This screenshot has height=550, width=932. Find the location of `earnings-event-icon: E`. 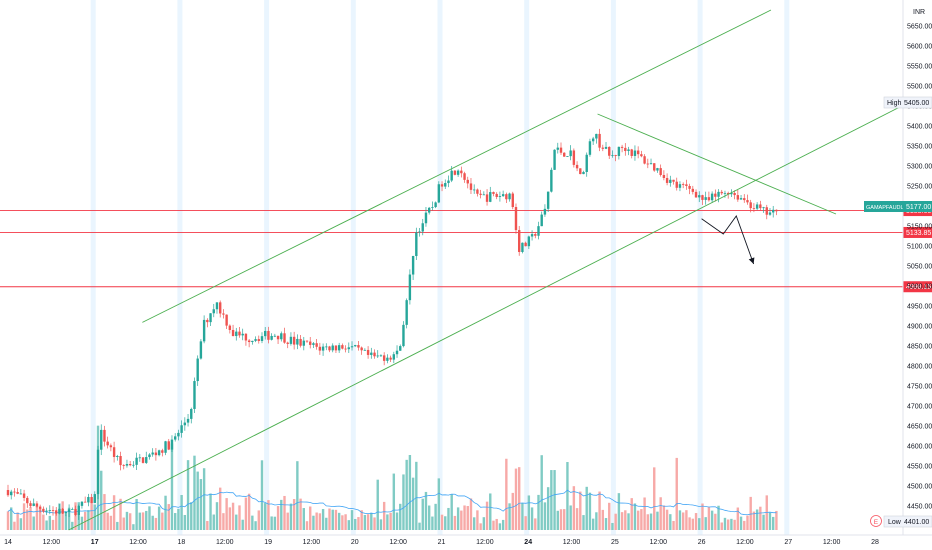

earnings-event-icon: E is located at coordinates (876, 521).